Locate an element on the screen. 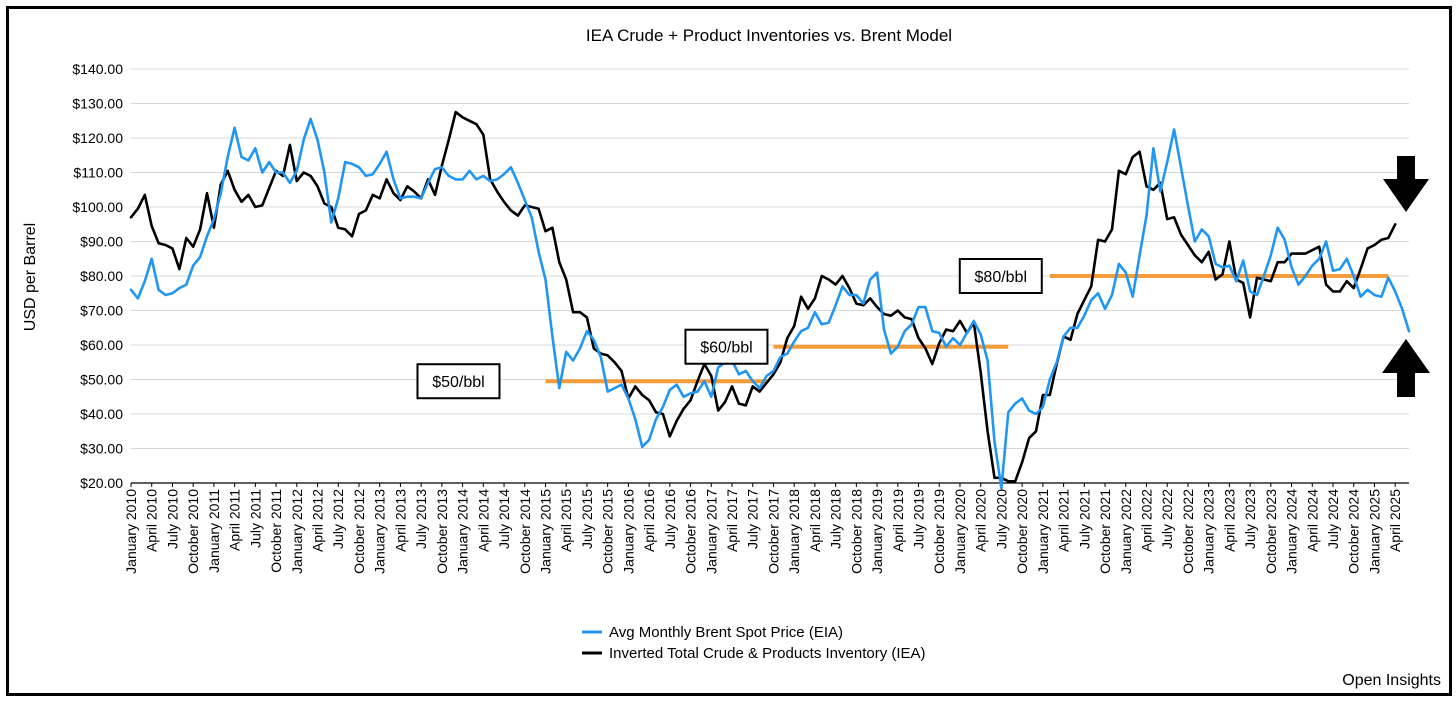 The width and height of the screenshot is (1456, 701). x-tick-label: October 2017 is located at coordinates (773, 531).